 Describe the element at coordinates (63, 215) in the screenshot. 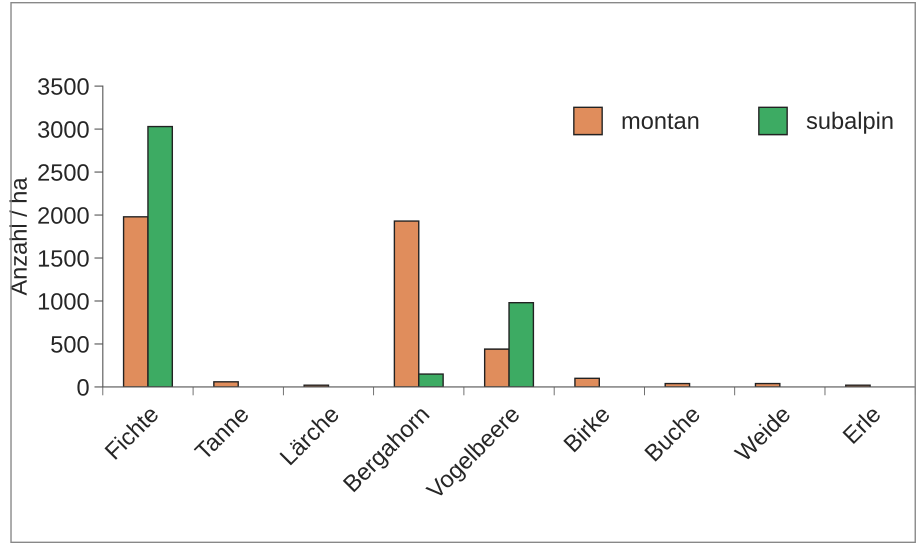

I see `y-tick-label: 2000` at that location.